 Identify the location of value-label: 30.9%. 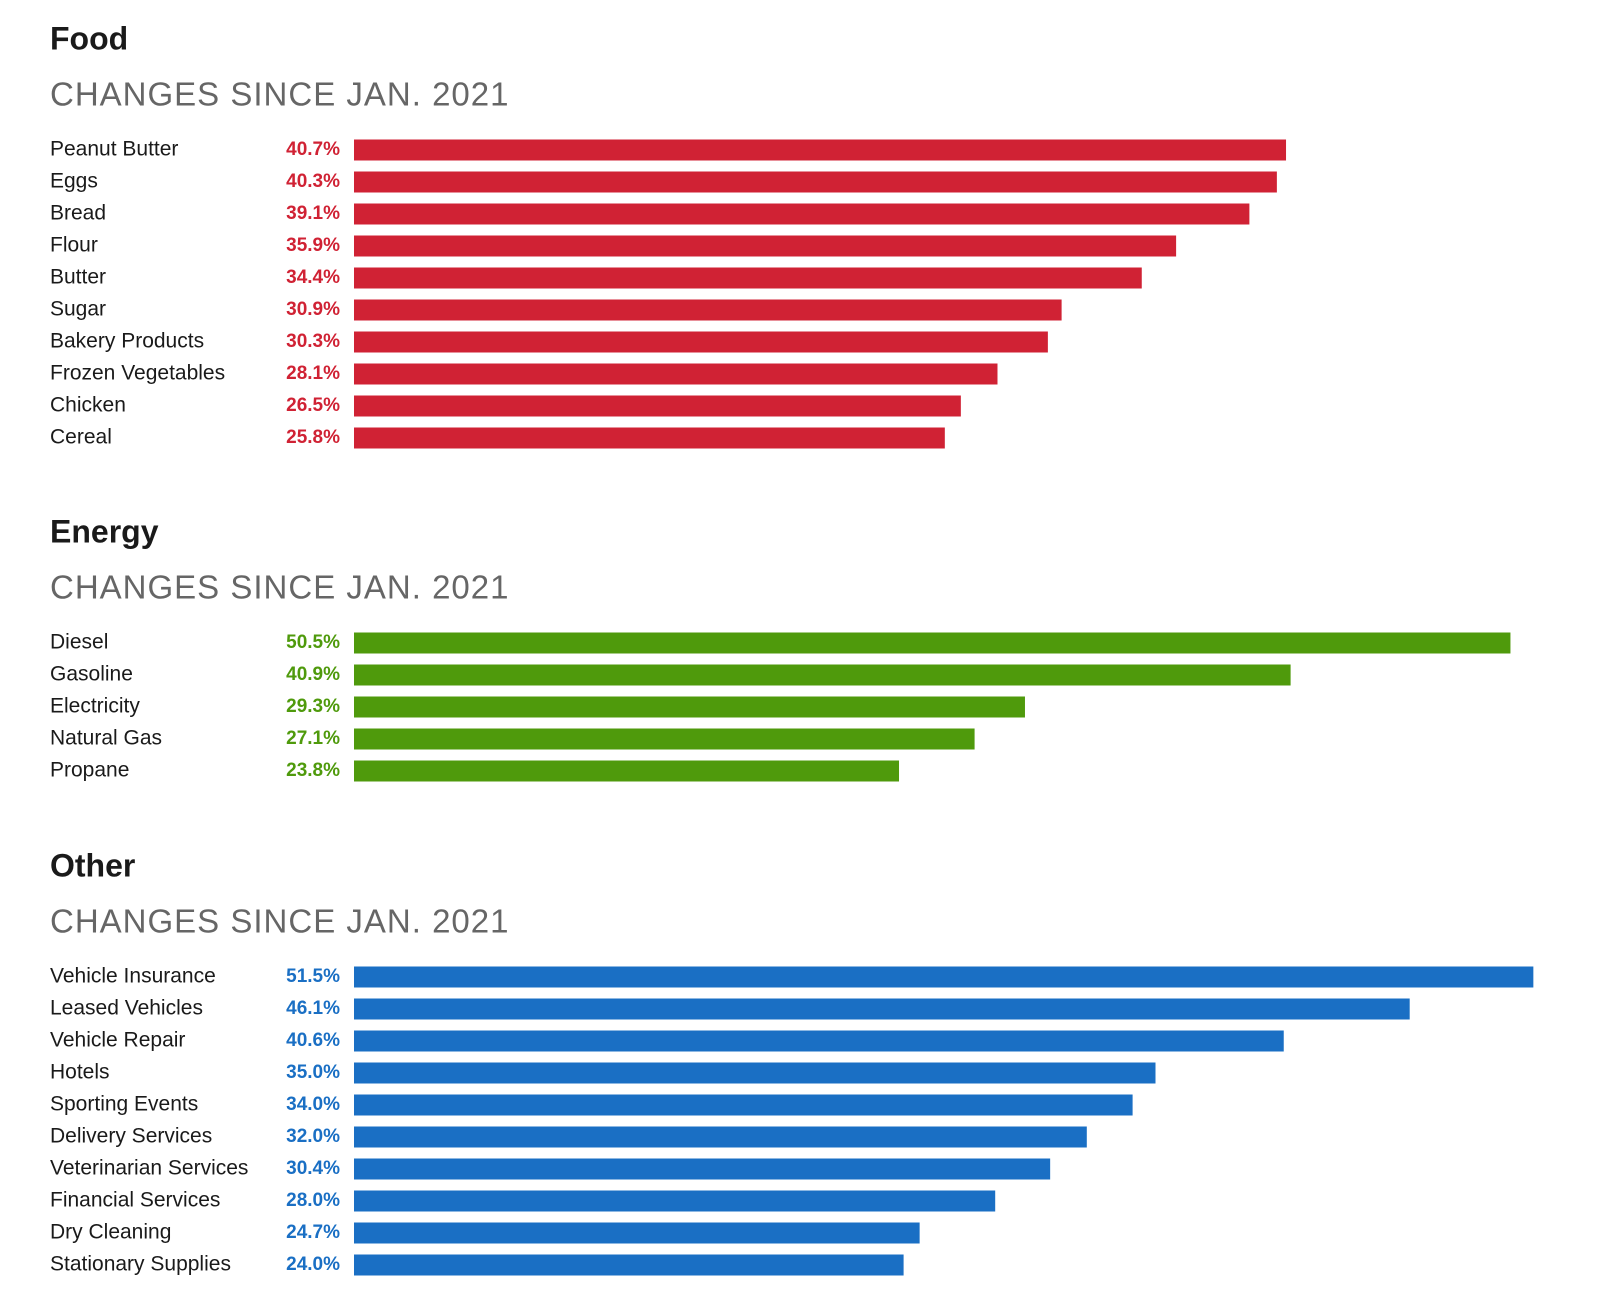
(313, 309).